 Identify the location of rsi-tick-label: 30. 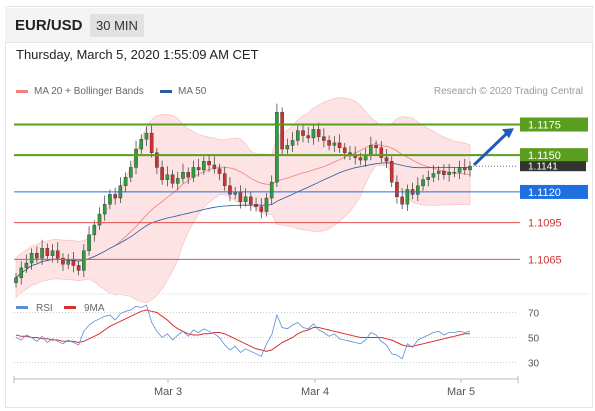
(534, 364).